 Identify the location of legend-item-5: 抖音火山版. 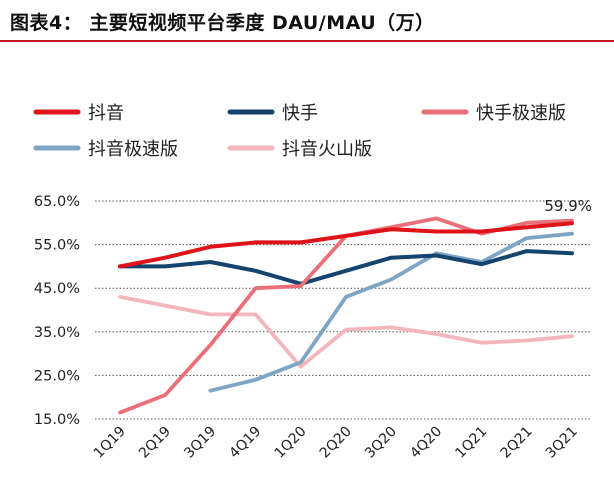
(299, 149).